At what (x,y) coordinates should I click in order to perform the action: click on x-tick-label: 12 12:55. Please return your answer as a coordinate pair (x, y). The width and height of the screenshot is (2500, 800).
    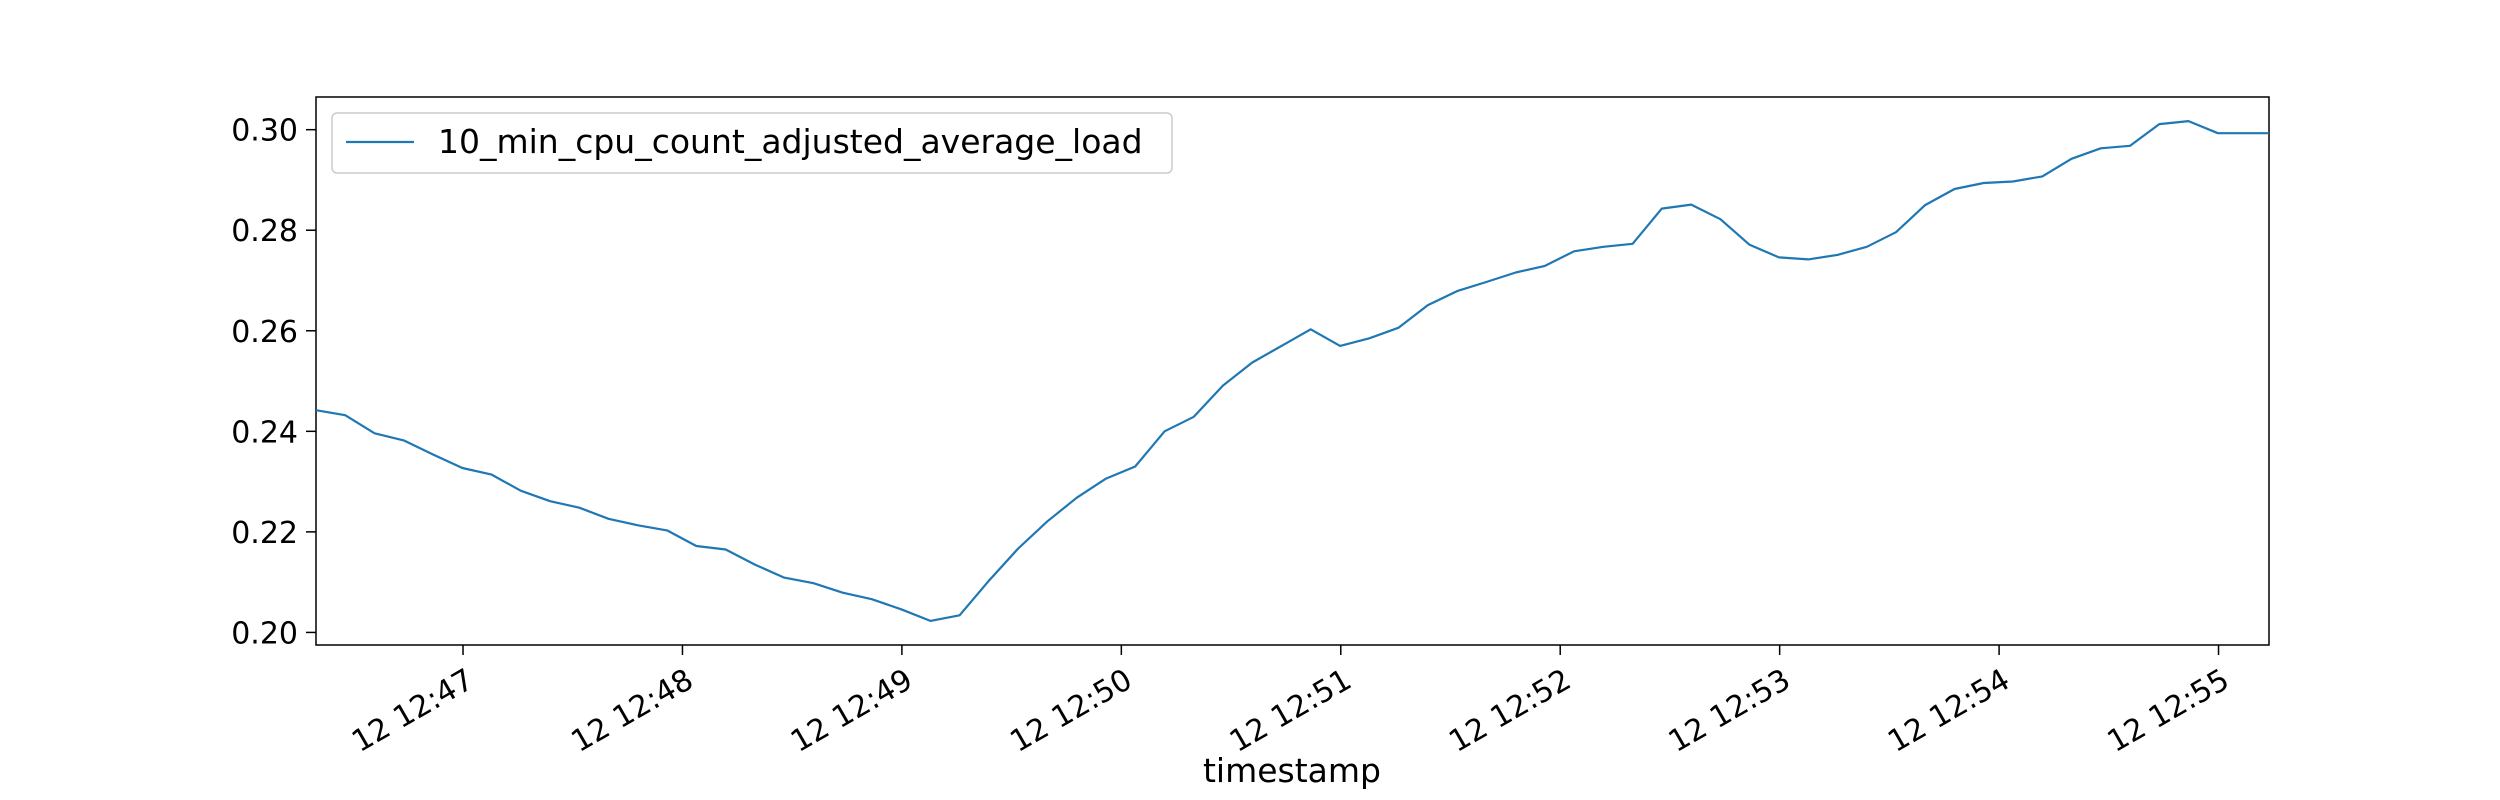
    Looking at the image, I should click on (2169, 710).